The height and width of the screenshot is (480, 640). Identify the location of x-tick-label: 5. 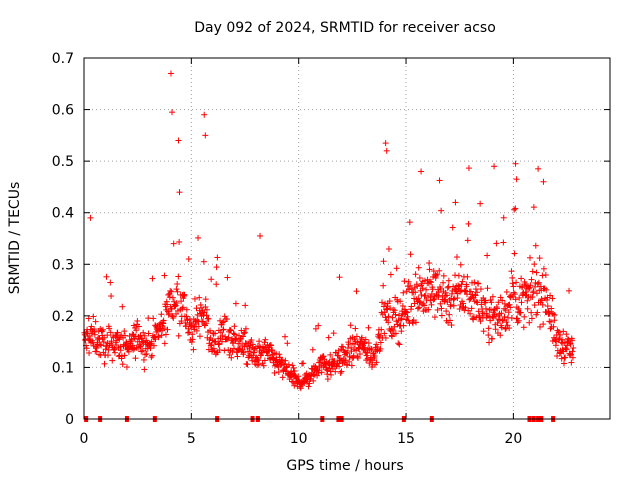
(191, 439).